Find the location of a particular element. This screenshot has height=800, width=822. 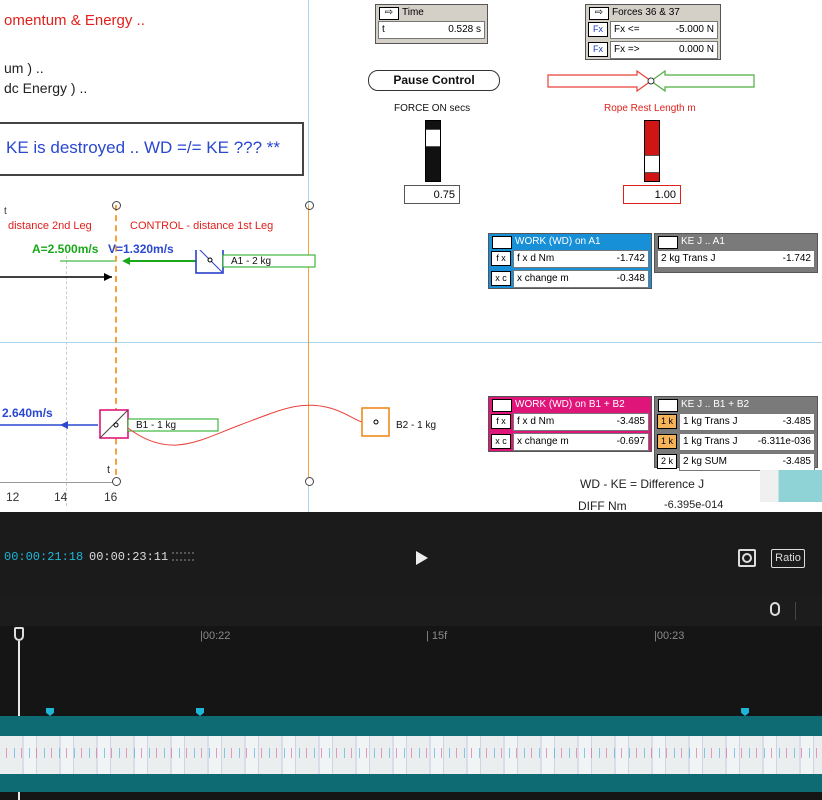

section-line: um ) .. is located at coordinates (24, 68).